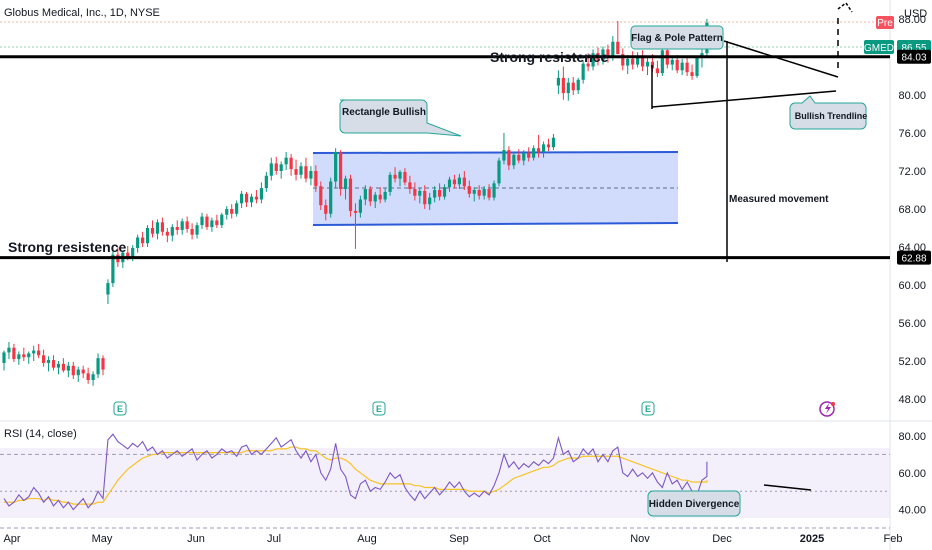 The image size is (932, 550). I want to click on projection-arrow-icon, so click(845, 7).